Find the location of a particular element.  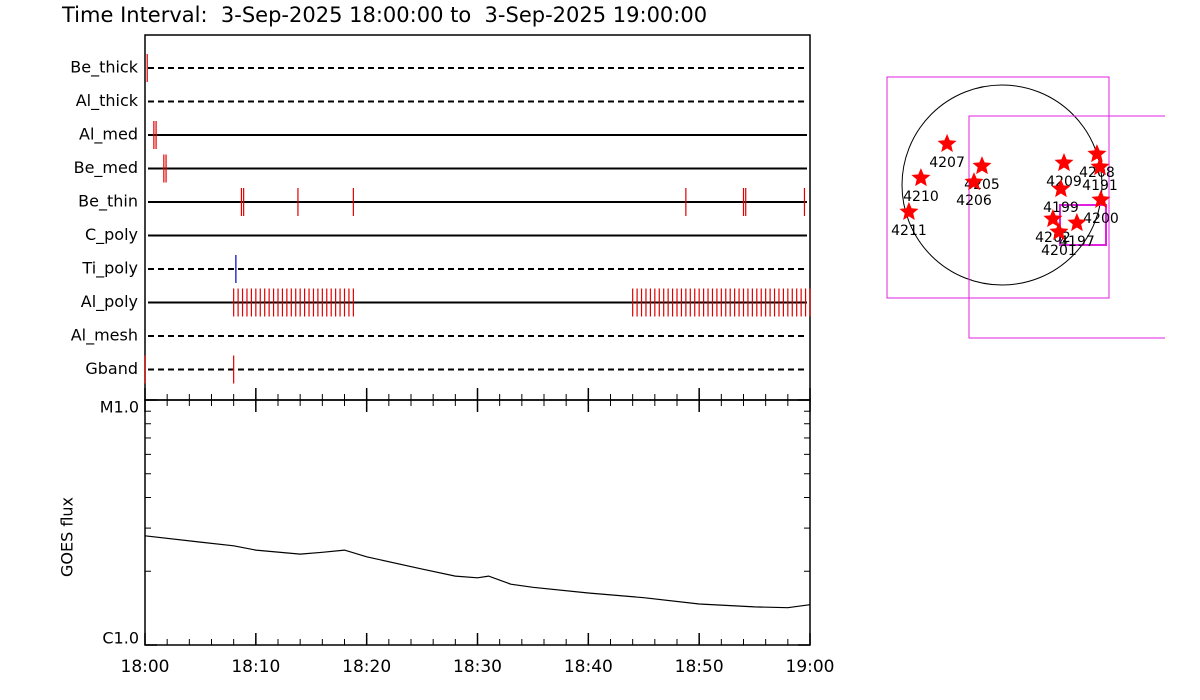

x-tick-label: 18:00 is located at coordinates (145, 667).